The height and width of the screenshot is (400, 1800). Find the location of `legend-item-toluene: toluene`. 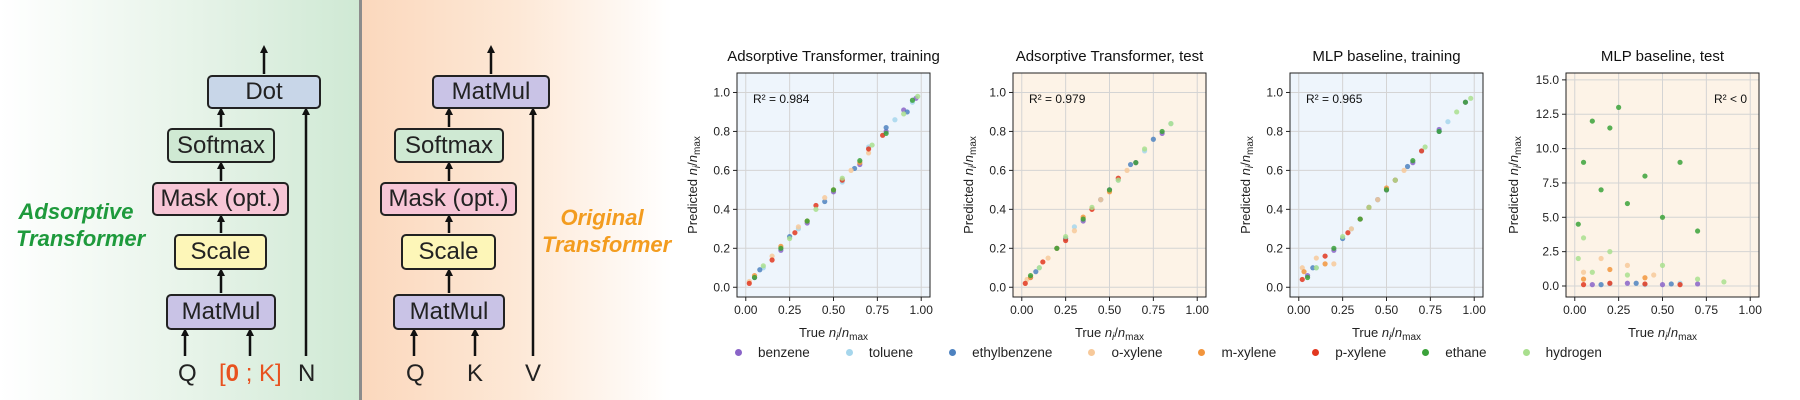

legend-item-toluene: toluene is located at coordinates (879, 352).